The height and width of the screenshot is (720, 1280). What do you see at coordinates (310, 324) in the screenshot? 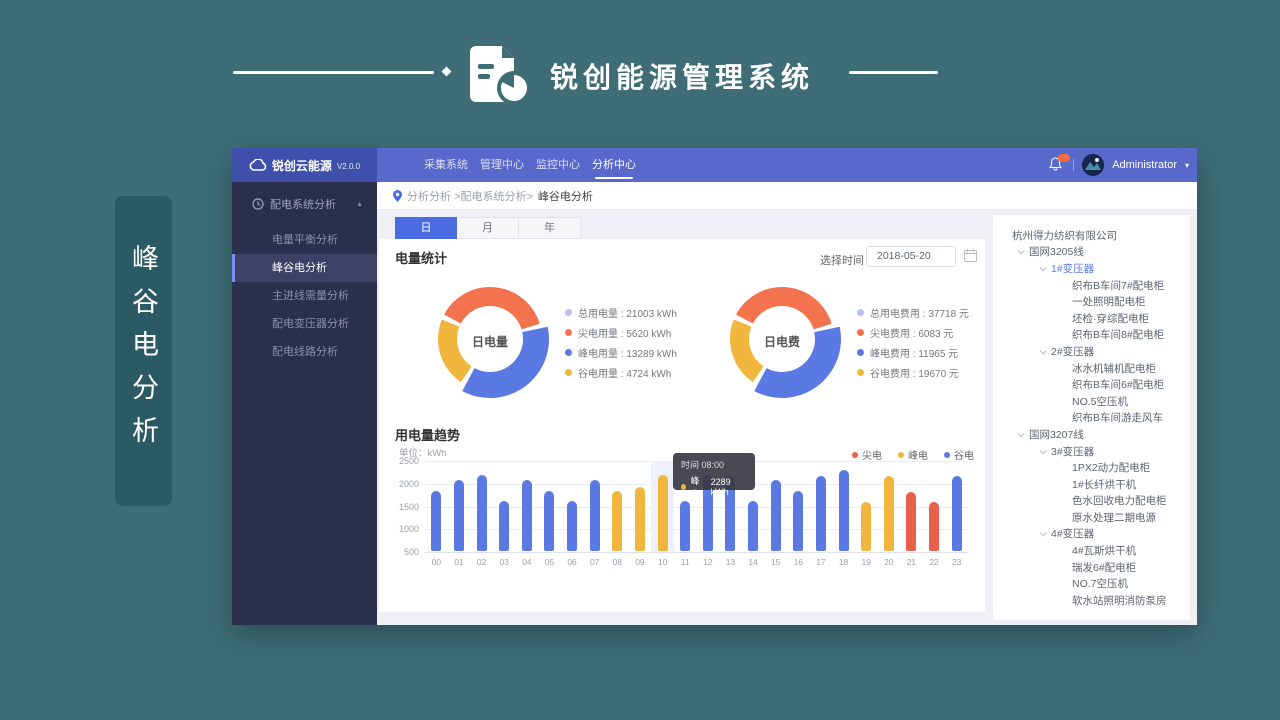
I see `sidebar-item-3: 配电变压器分析` at bounding box center [310, 324].